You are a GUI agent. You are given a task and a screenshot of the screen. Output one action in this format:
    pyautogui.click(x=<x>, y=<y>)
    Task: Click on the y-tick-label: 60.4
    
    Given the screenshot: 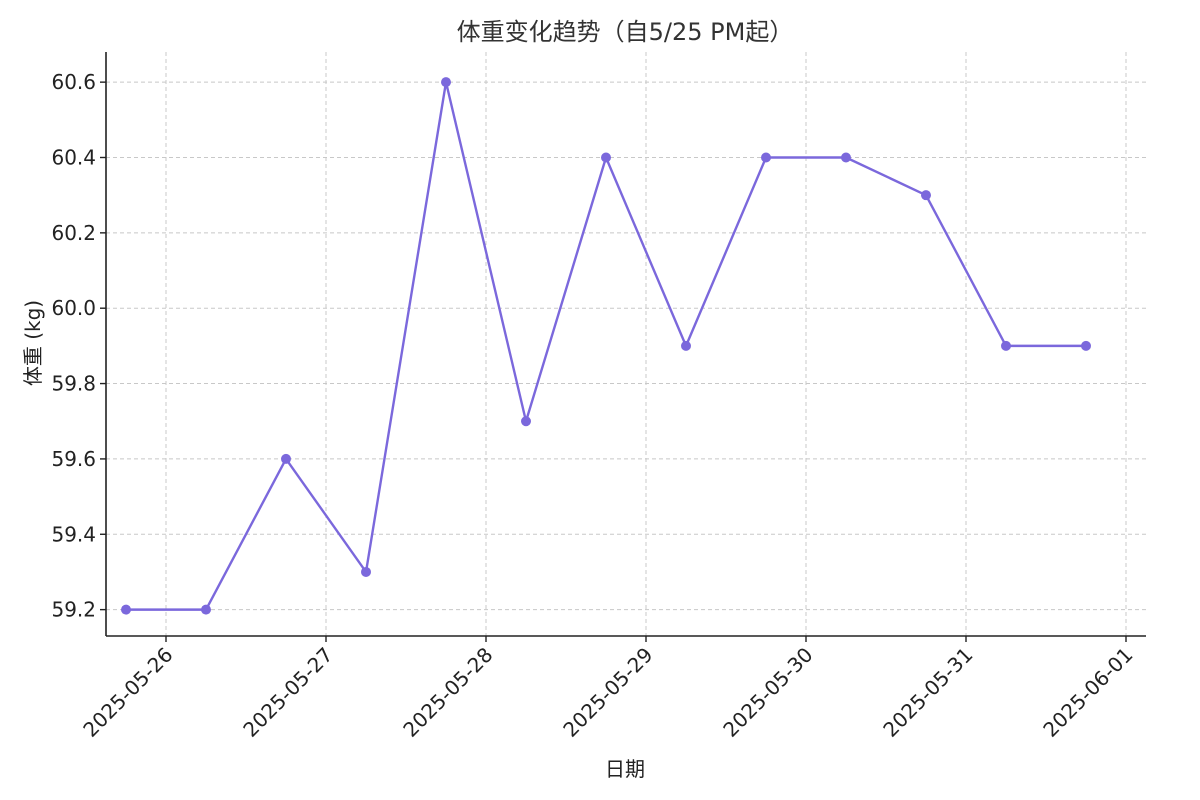 What is the action you would take?
    pyautogui.click(x=73, y=157)
    